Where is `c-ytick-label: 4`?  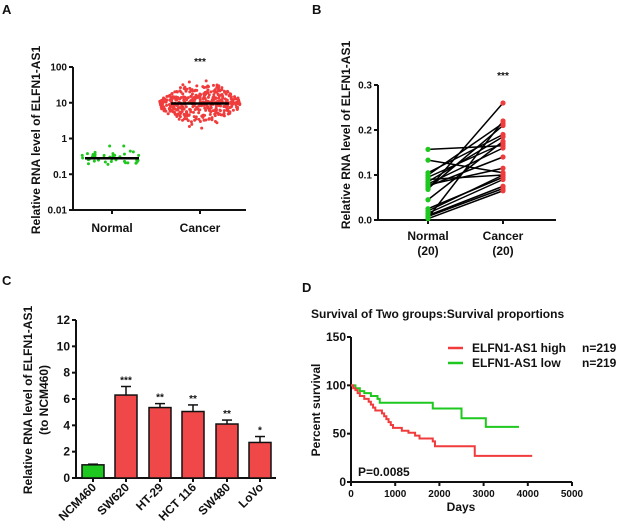 c-ytick-label: 4 is located at coordinates (66, 425).